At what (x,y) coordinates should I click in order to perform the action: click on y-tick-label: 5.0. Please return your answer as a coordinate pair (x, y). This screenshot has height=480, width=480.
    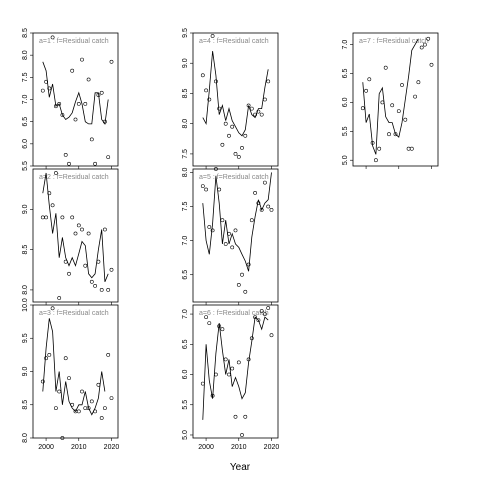
    Looking at the image, I should click on (345, 160).